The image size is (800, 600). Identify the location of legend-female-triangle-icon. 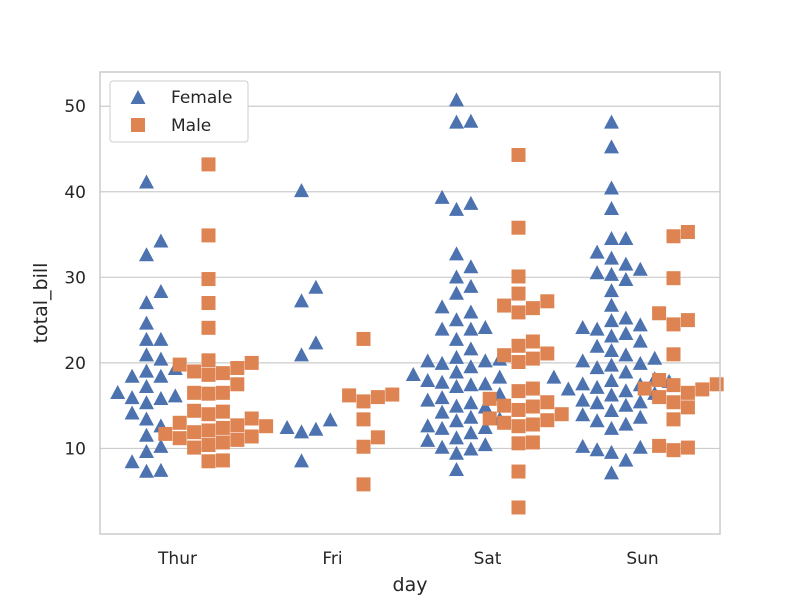
(138, 97).